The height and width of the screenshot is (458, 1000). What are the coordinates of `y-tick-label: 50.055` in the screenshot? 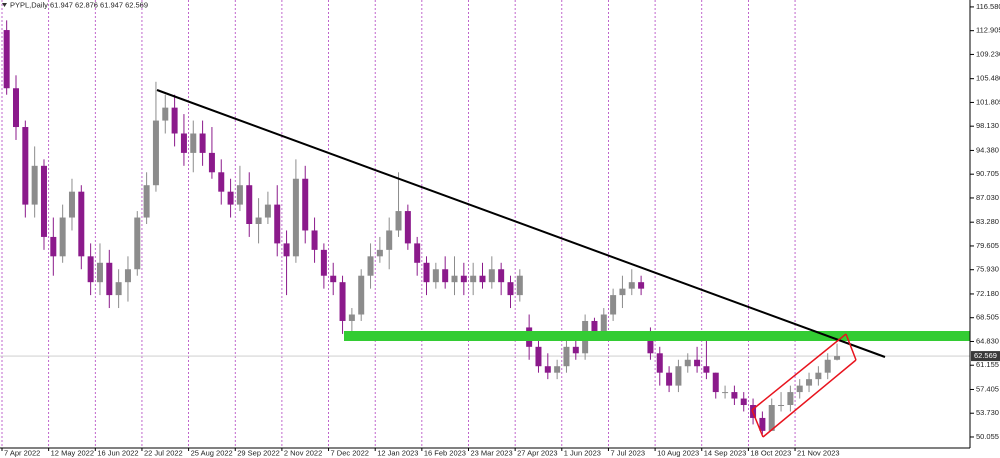 It's located at (987, 436).